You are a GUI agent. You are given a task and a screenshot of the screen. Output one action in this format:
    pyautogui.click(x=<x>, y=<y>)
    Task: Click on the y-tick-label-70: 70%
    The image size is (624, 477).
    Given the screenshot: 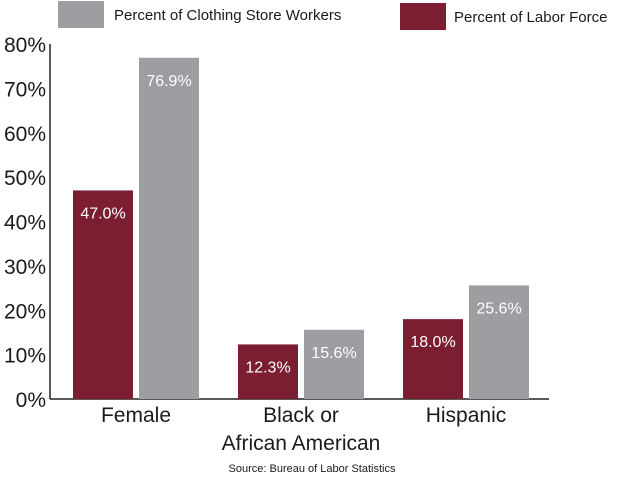 What is the action you would take?
    pyautogui.click(x=25, y=89)
    